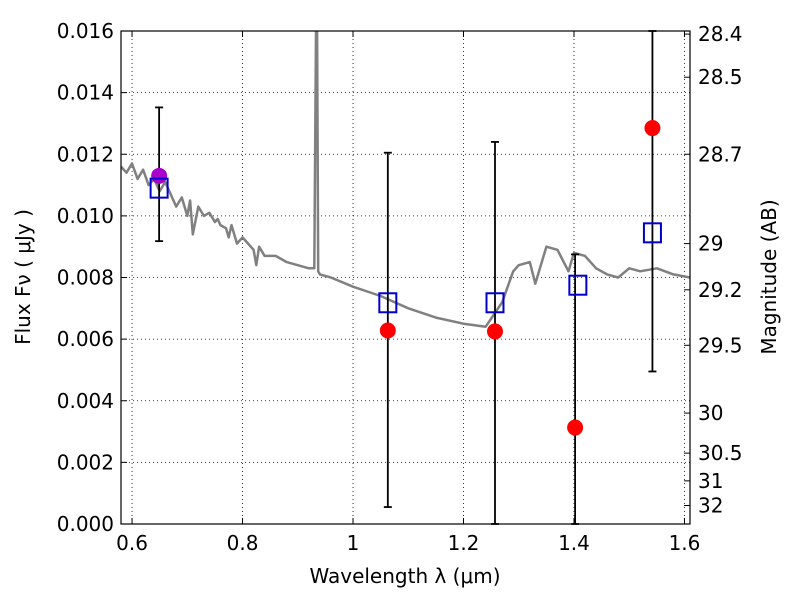 The height and width of the screenshot is (600, 800). Describe the element at coordinates (720, 290) in the screenshot. I see `y2-tick-label: 29.2` at that location.